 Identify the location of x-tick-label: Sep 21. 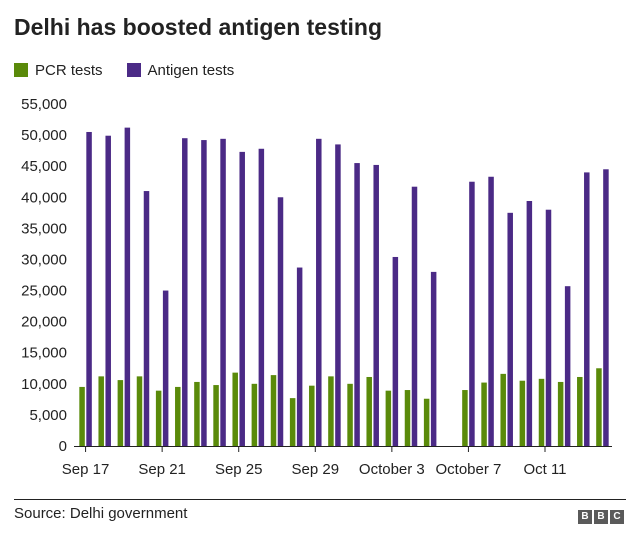
(162, 469).